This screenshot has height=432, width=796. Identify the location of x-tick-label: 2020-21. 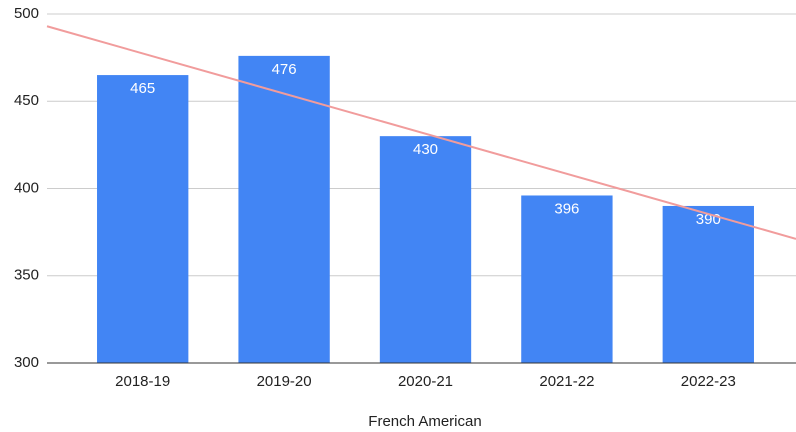
(425, 381).